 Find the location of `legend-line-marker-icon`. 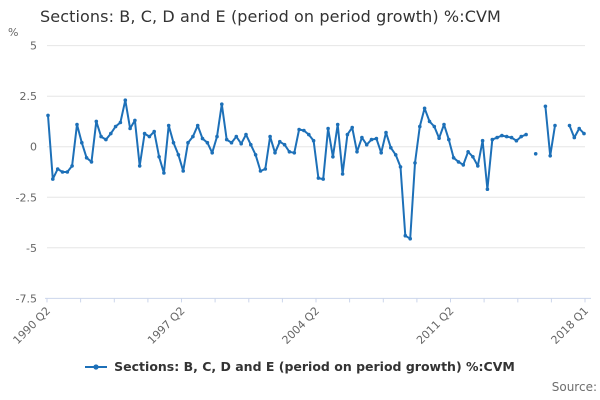

legend-line-marker-icon is located at coordinates (96, 366).